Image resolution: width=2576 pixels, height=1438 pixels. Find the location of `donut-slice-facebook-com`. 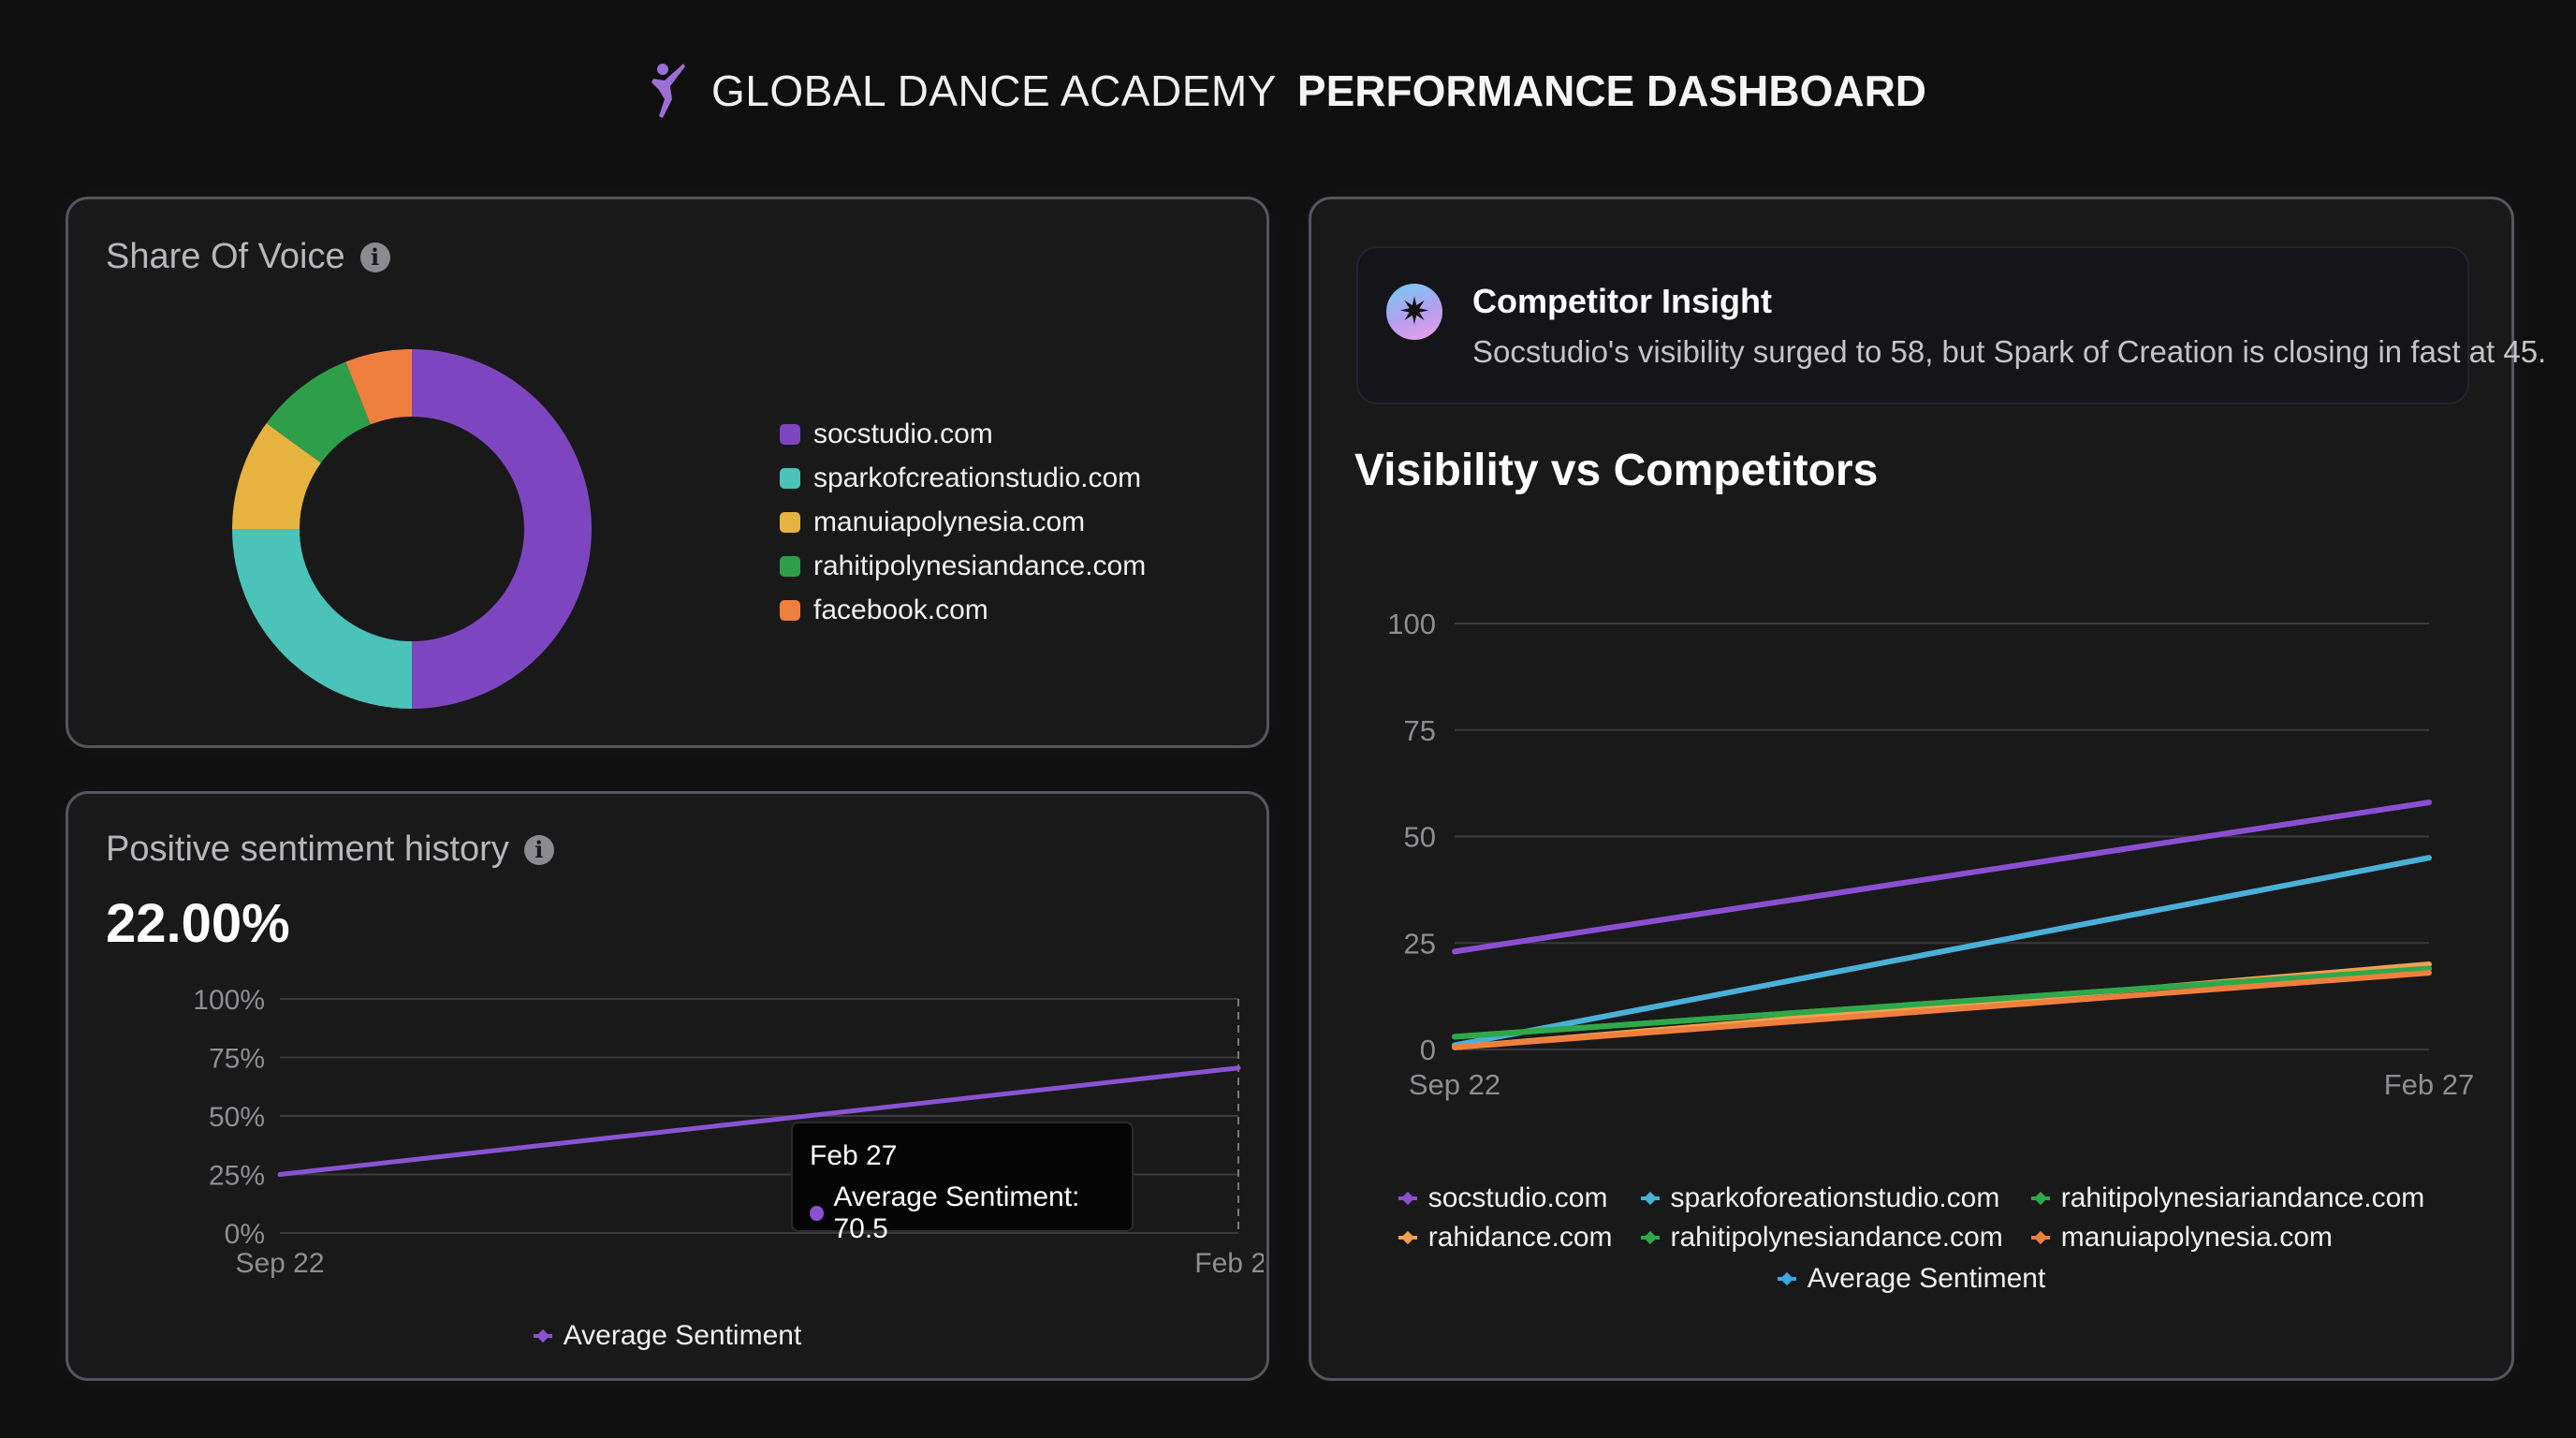

donut-slice-facebook-com is located at coordinates (378, 387).